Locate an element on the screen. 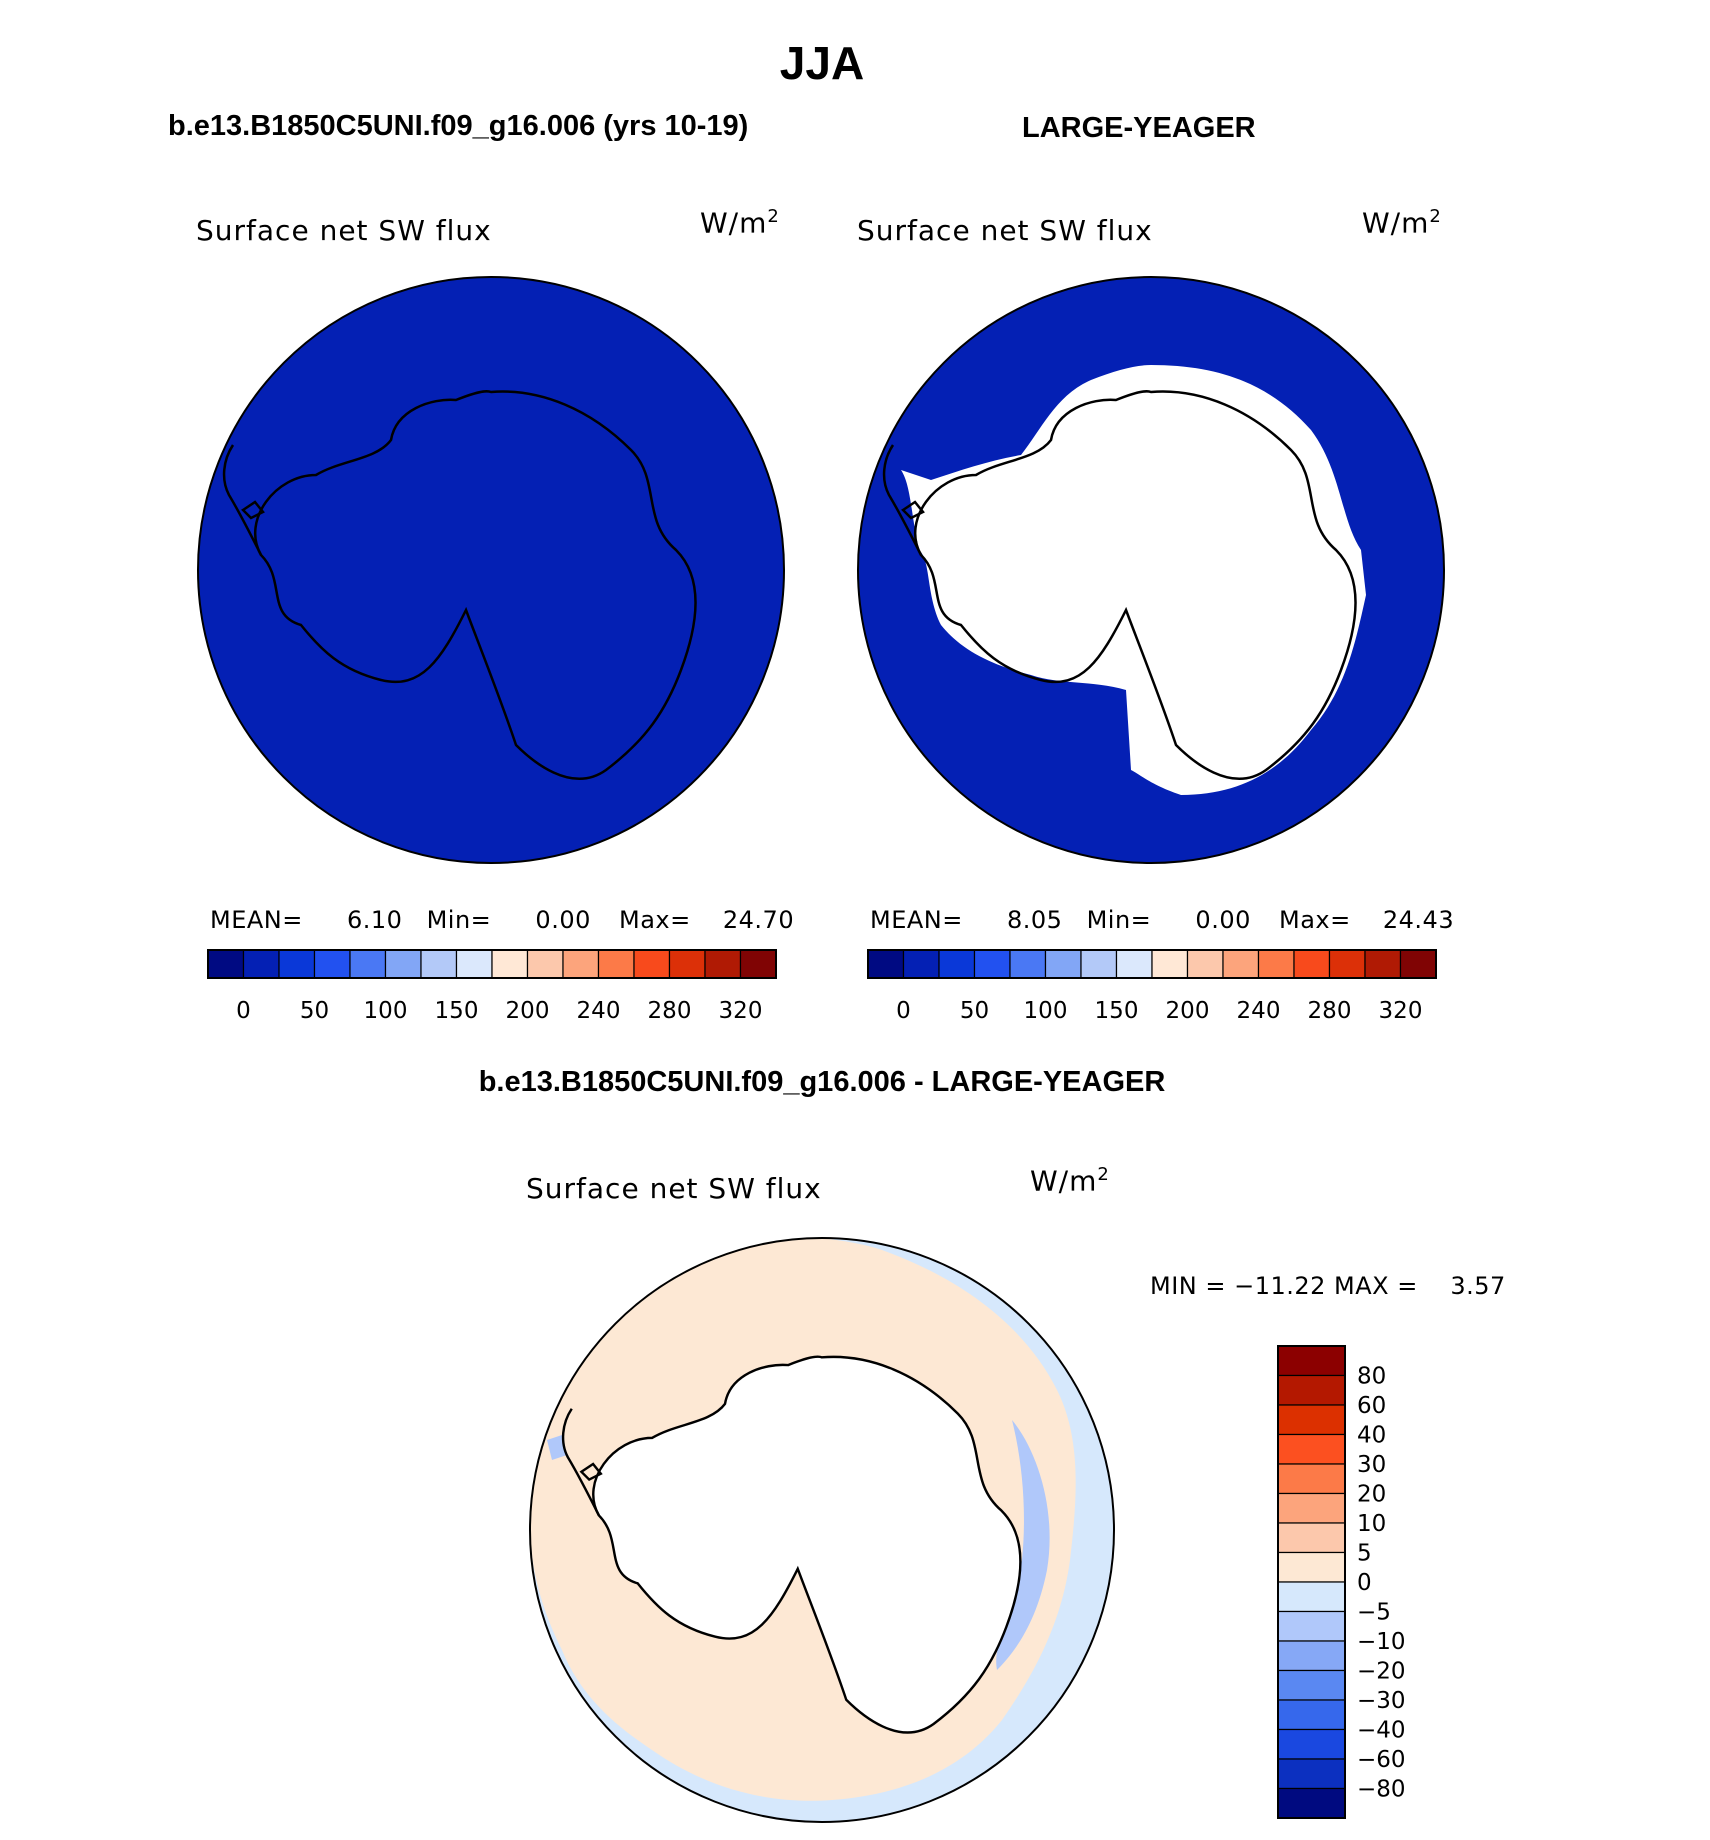 The image size is (1710, 1840). sea-ice-region is located at coordinates (1133, 580).